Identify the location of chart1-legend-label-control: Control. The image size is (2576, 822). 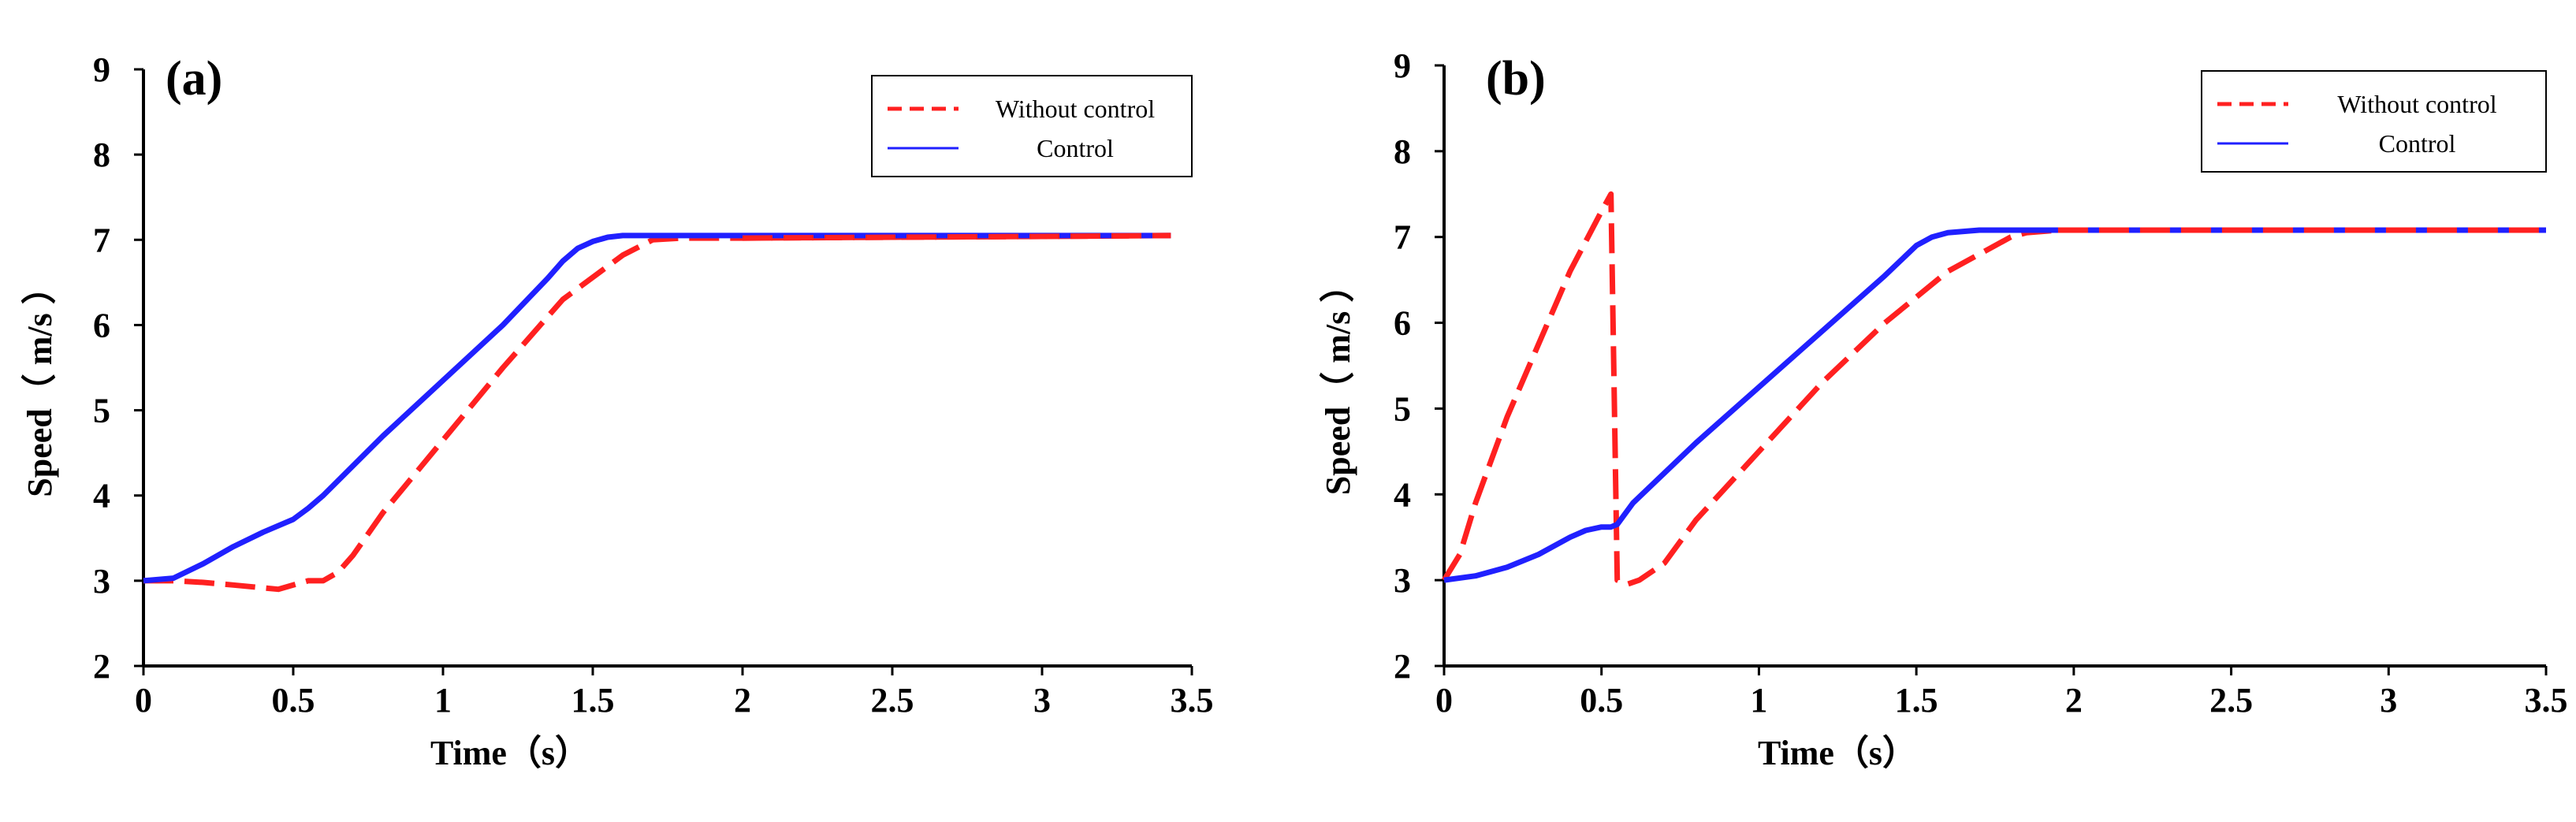
(2417, 143).